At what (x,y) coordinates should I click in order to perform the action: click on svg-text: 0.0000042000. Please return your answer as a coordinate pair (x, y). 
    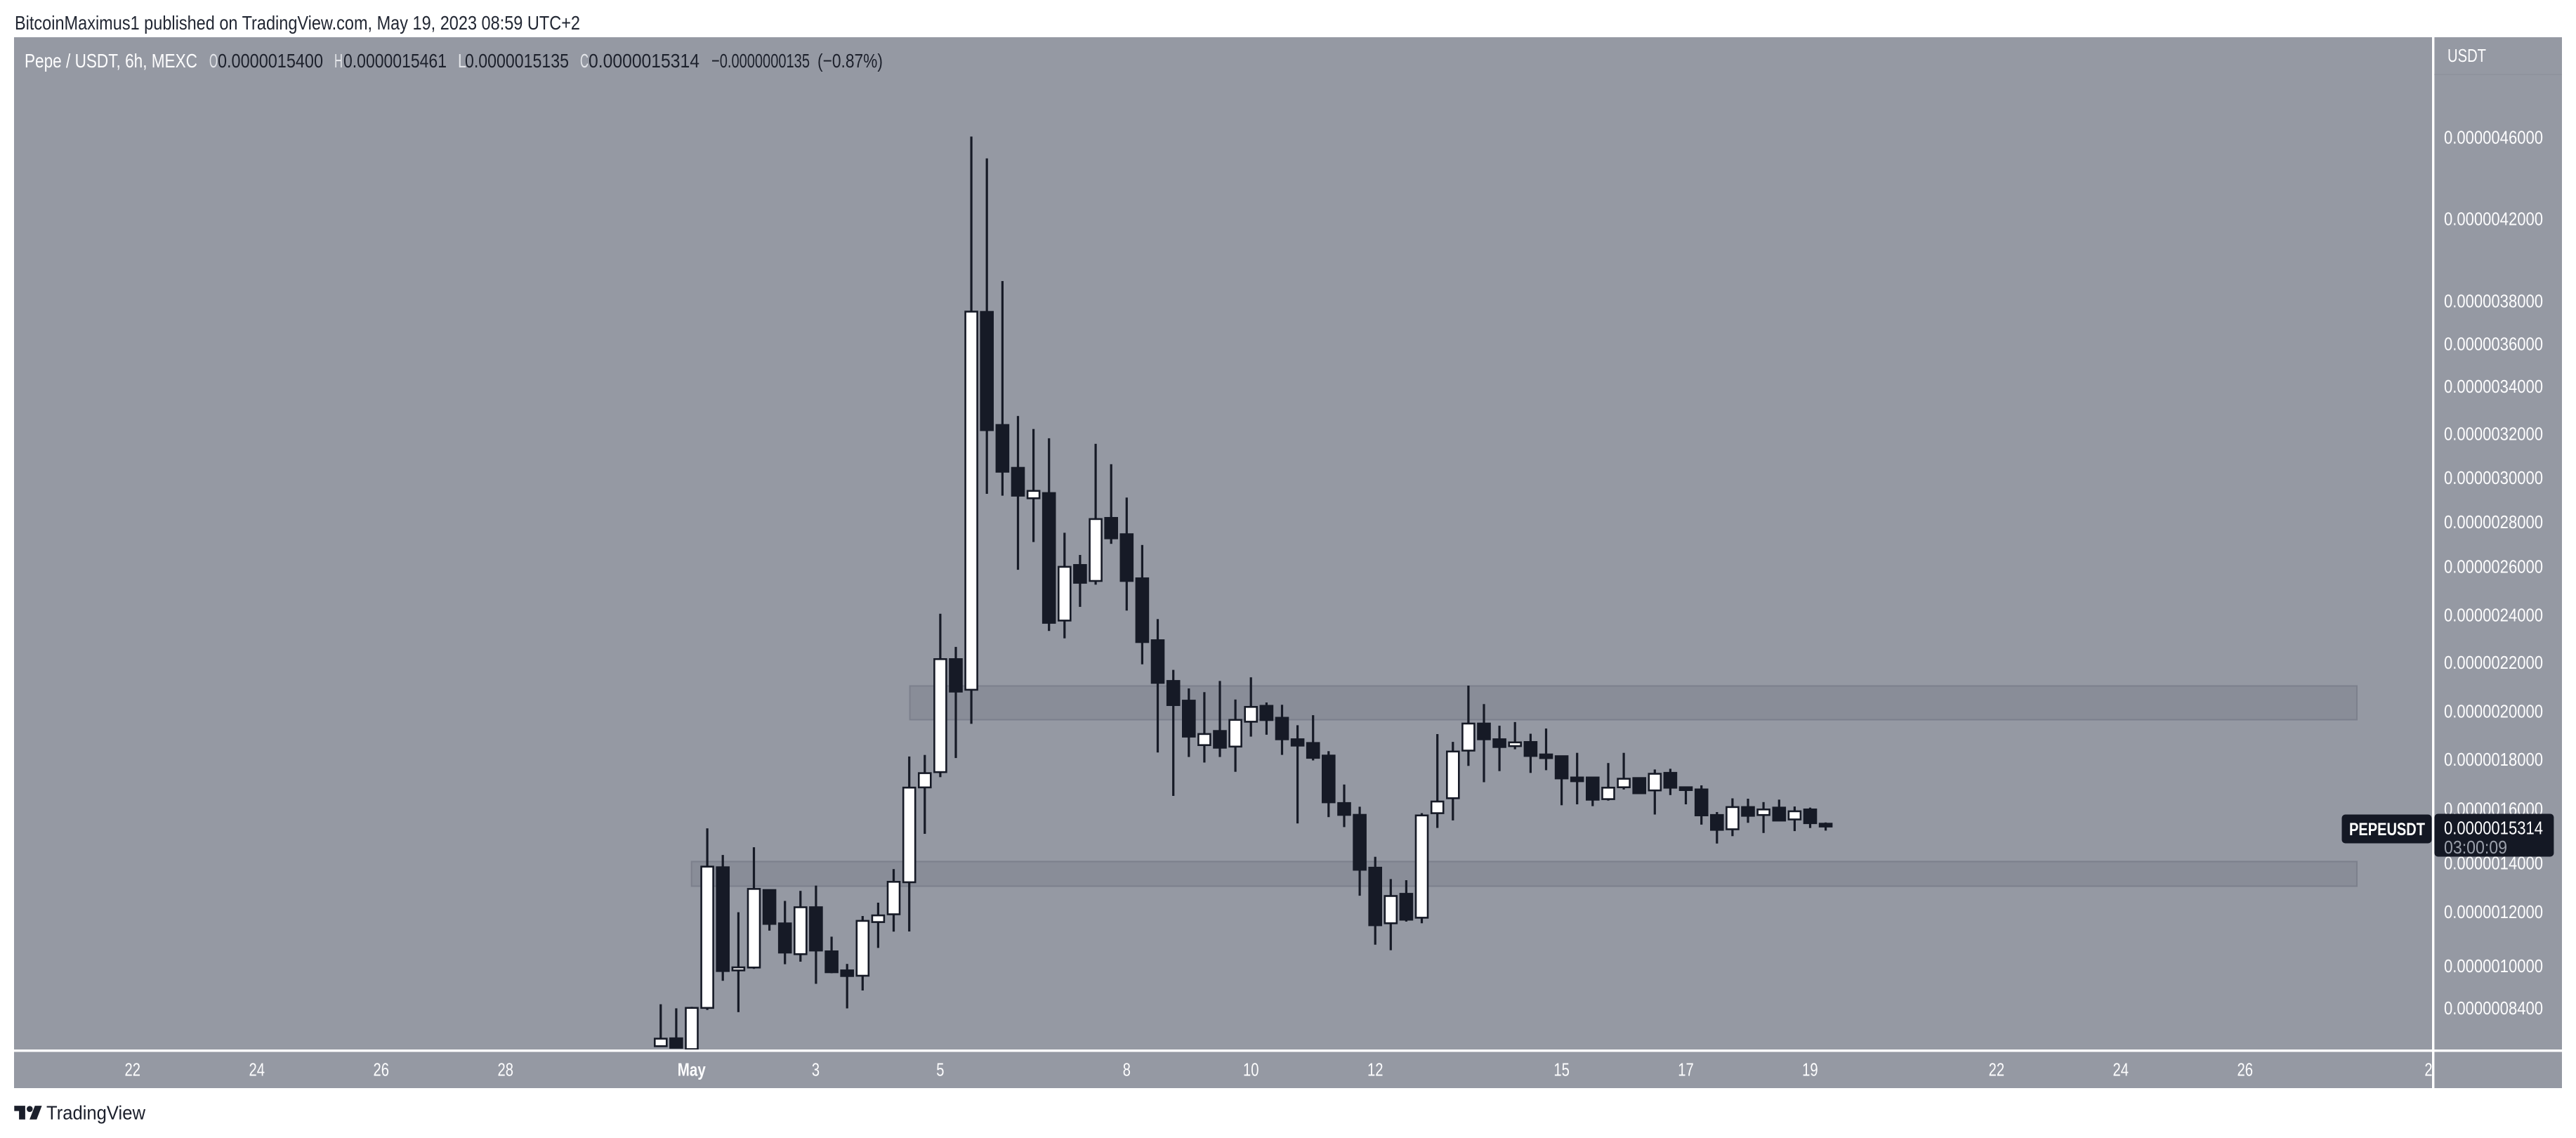
    Looking at the image, I should click on (2493, 218).